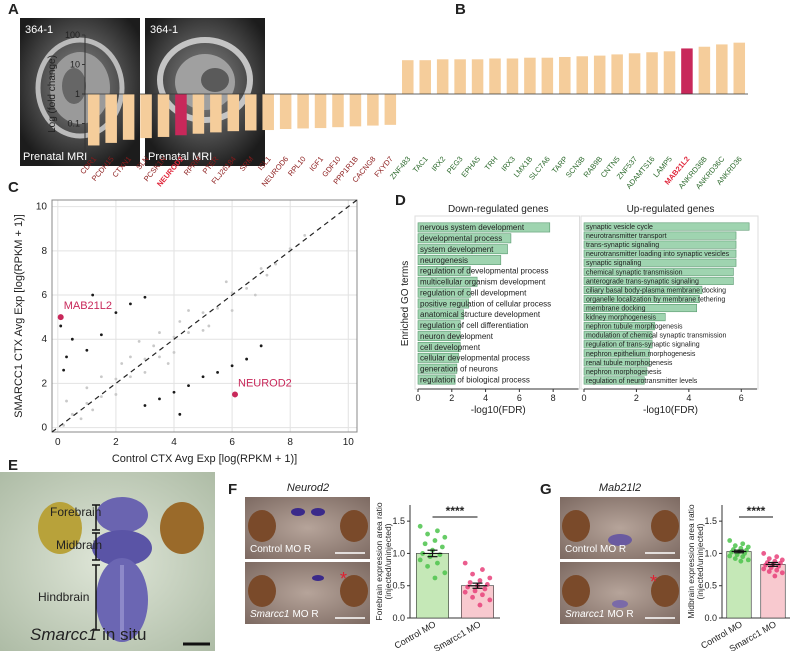  I want to click on gene-title: Neurod2, so click(308, 488).